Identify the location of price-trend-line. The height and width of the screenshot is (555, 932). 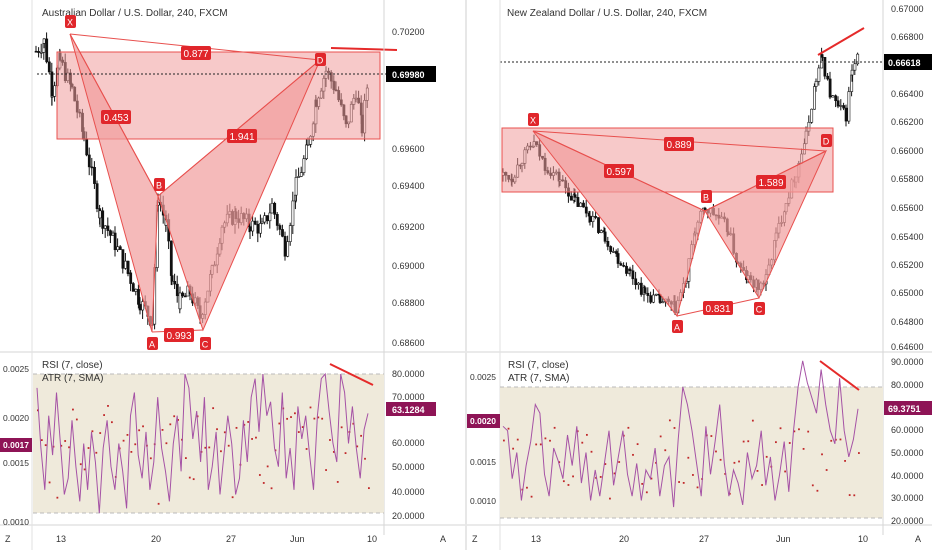
(841, 41).